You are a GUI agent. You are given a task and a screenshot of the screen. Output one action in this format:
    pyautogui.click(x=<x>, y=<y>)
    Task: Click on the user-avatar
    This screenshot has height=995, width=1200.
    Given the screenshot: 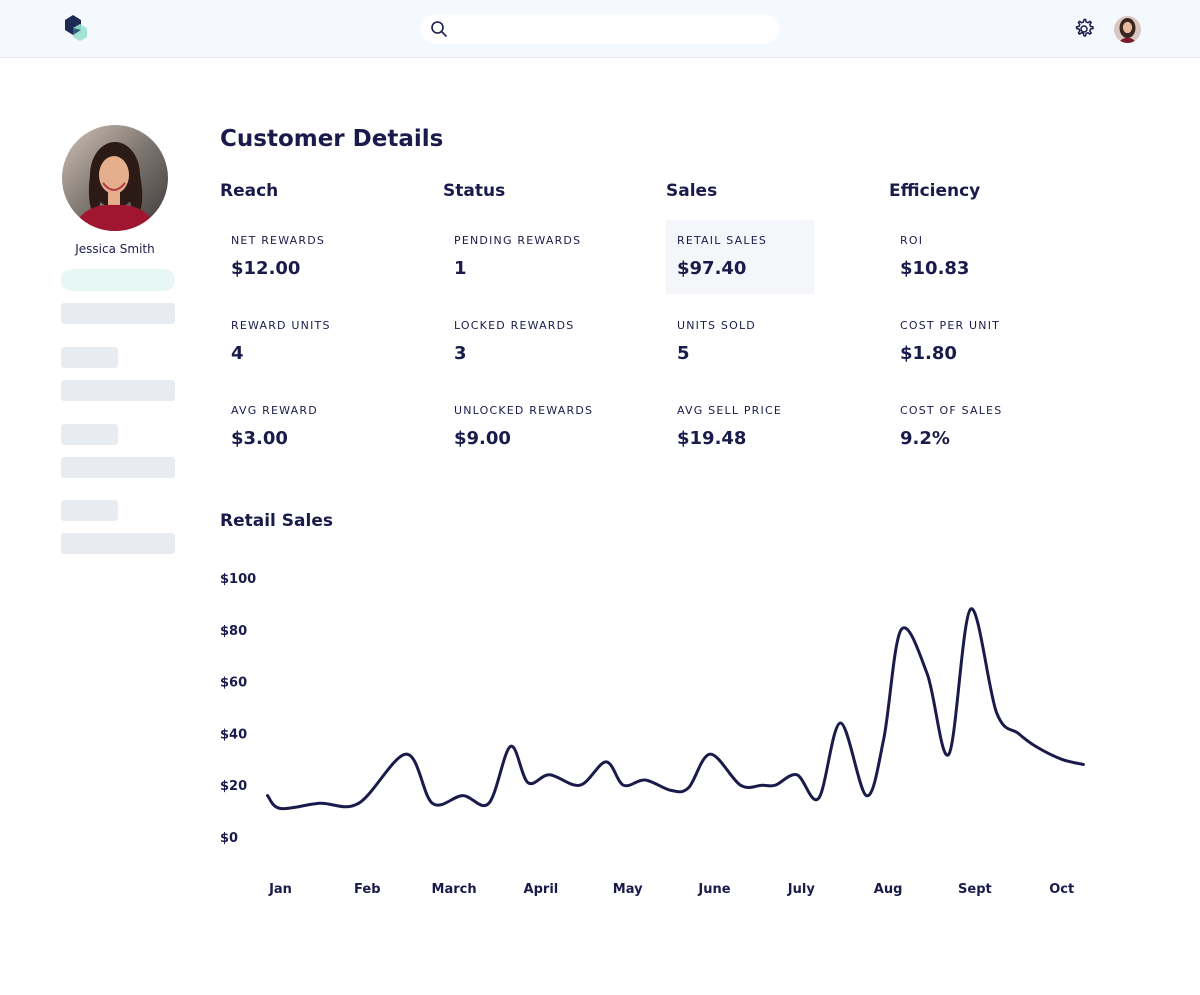 What is the action you would take?
    pyautogui.click(x=1127, y=29)
    